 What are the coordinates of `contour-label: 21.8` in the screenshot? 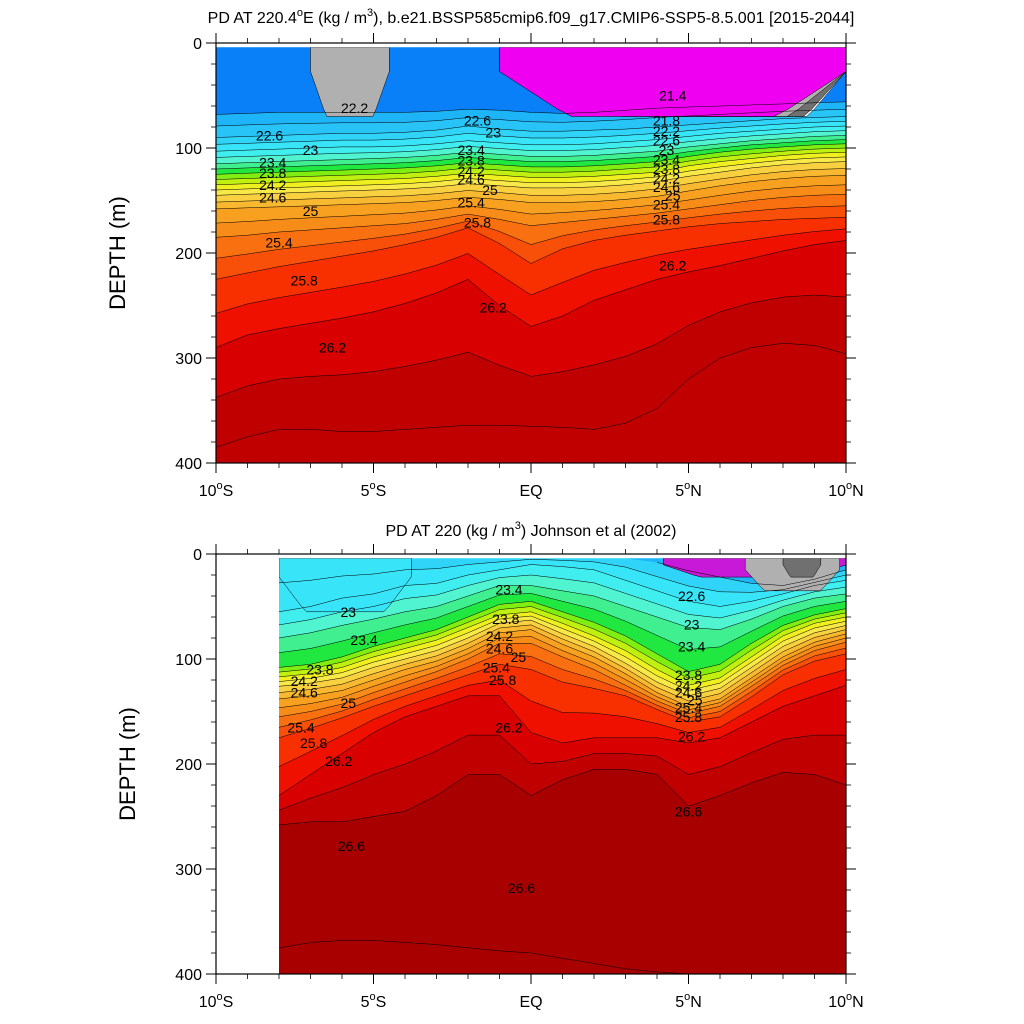 It's located at (666, 121).